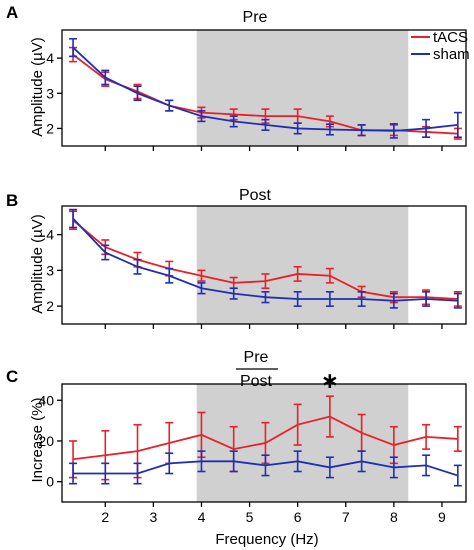 The image size is (474, 550). Describe the element at coordinates (12, 200) in the screenshot. I see `panel-letter: B` at that location.